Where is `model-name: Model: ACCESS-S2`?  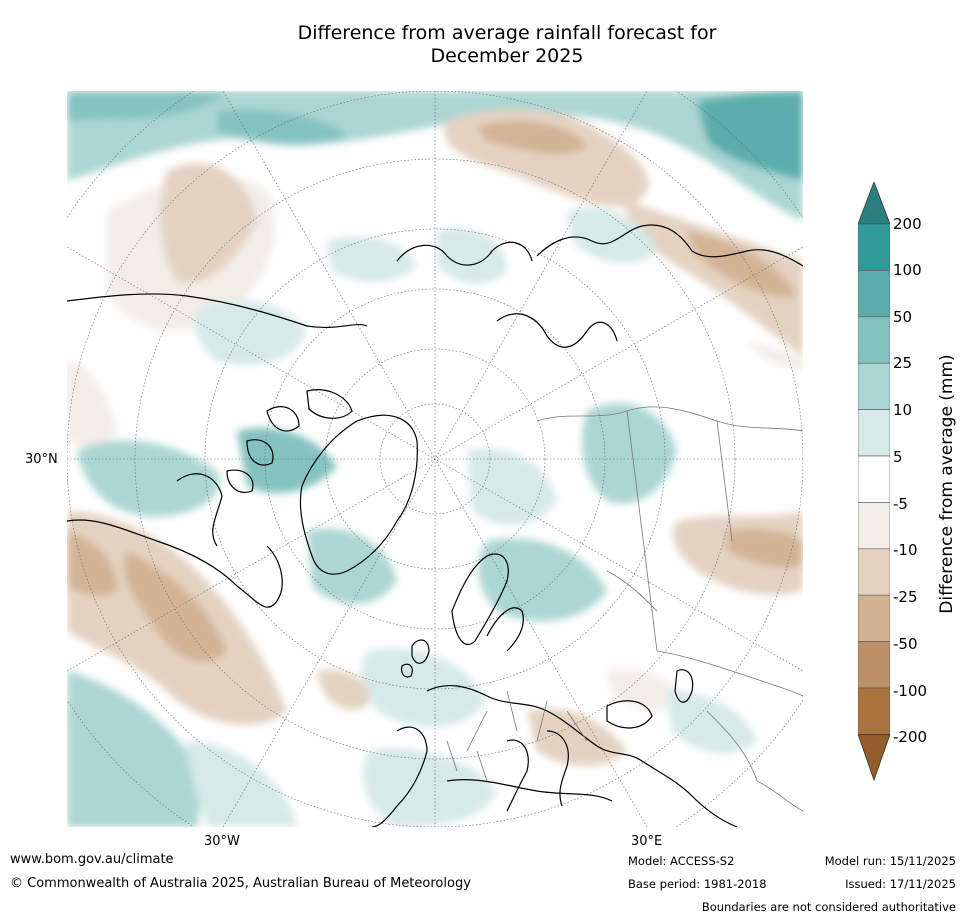
model-name: Model: ACCESS-S2 is located at coordinates (681, 861).